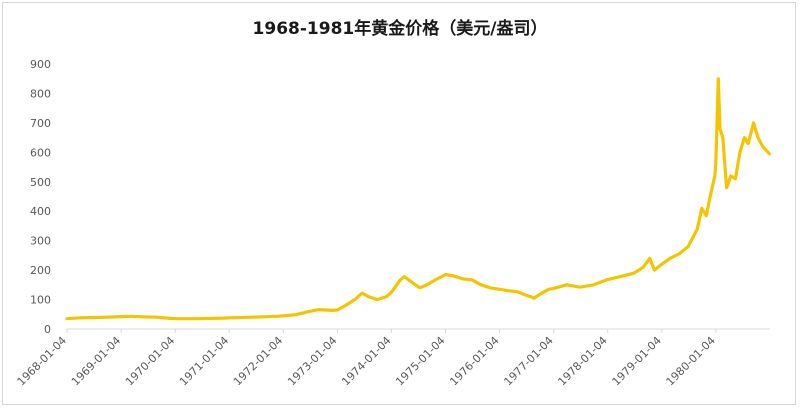  I want to click on x-tick-label-1973-01-04: 1973-01-04, so click(312, 361).